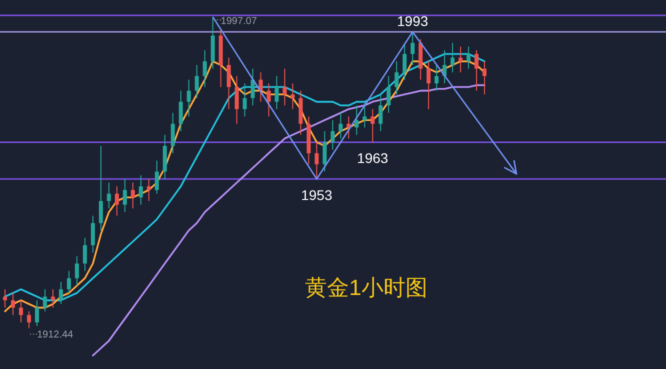  Describe the element at coordinates (366, 287) in the screenshot. I see `text: 黄金1小时图` at that location.